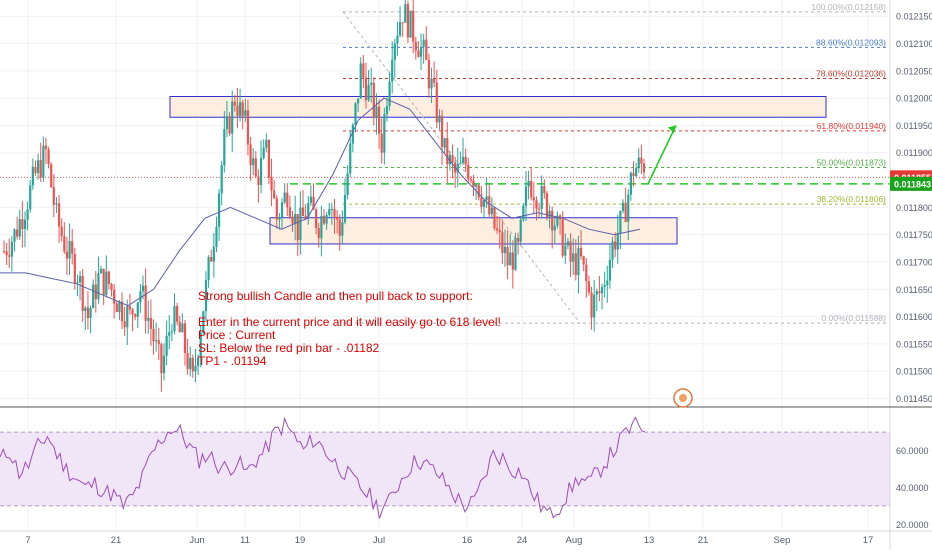 The height and width of the screenshot is (555, 932). Describe the element at coordinates (27, 540) in the screenshot. I see `x-tick-label: 7` at that location.